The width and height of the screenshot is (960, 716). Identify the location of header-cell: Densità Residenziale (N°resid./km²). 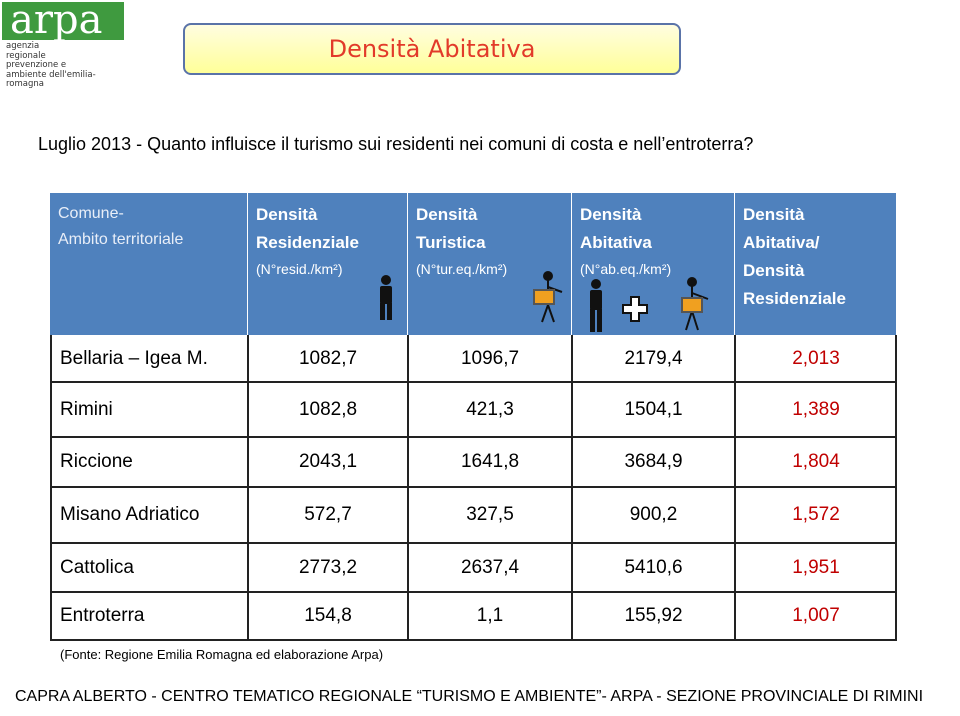
(328, 264).